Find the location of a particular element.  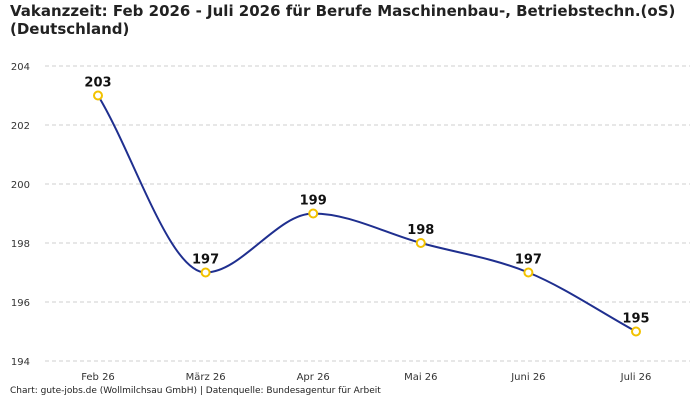

data-label: 199 is located at coordinates (313, 201).